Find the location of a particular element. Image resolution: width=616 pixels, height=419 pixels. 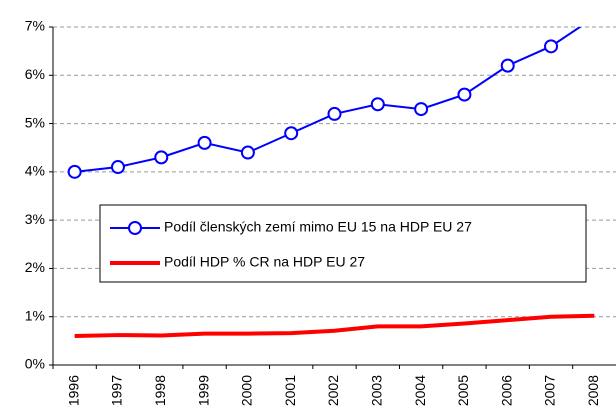

x-tick-label: 2005 is located at coordinates (463, 390).